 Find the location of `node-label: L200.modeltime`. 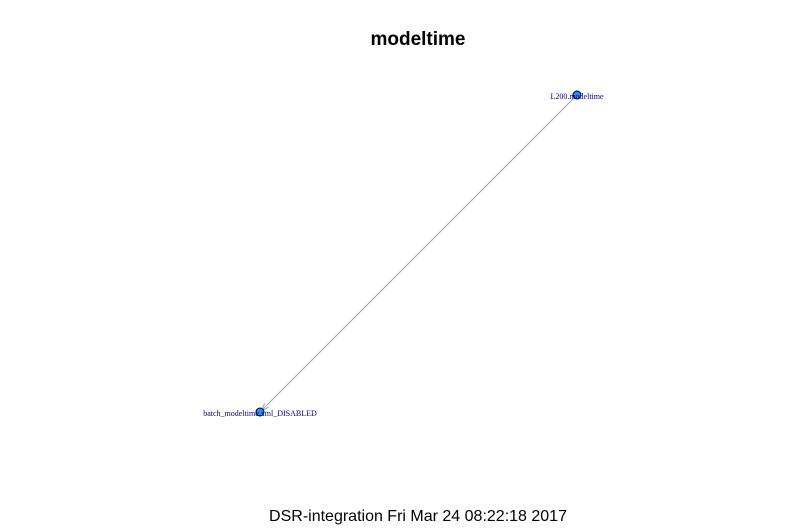

node-label: L200.modeltime is located at coordinates (577, 96).